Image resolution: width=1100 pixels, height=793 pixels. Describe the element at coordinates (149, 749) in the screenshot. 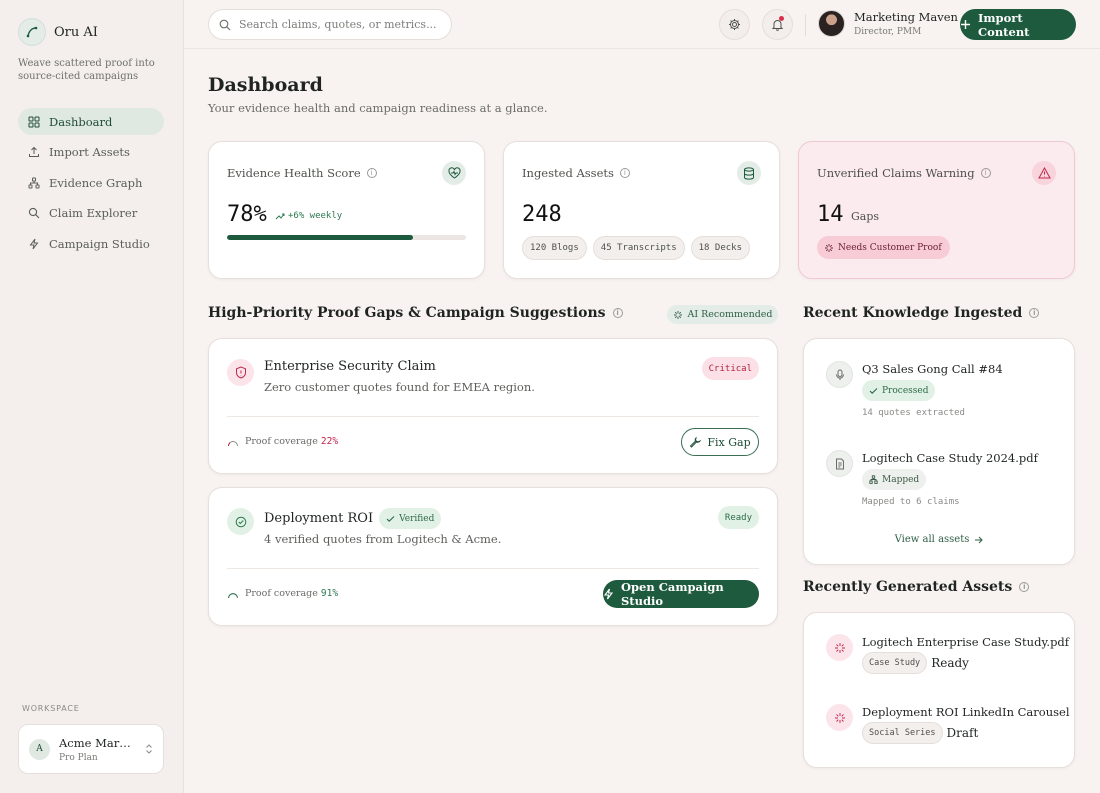

I see `chevron-up-down-icon` at that location.